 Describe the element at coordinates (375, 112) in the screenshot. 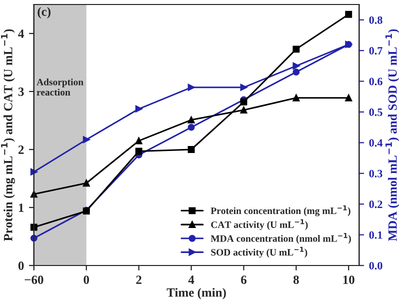

I see `y2-tick-label: 0.5` at that location.